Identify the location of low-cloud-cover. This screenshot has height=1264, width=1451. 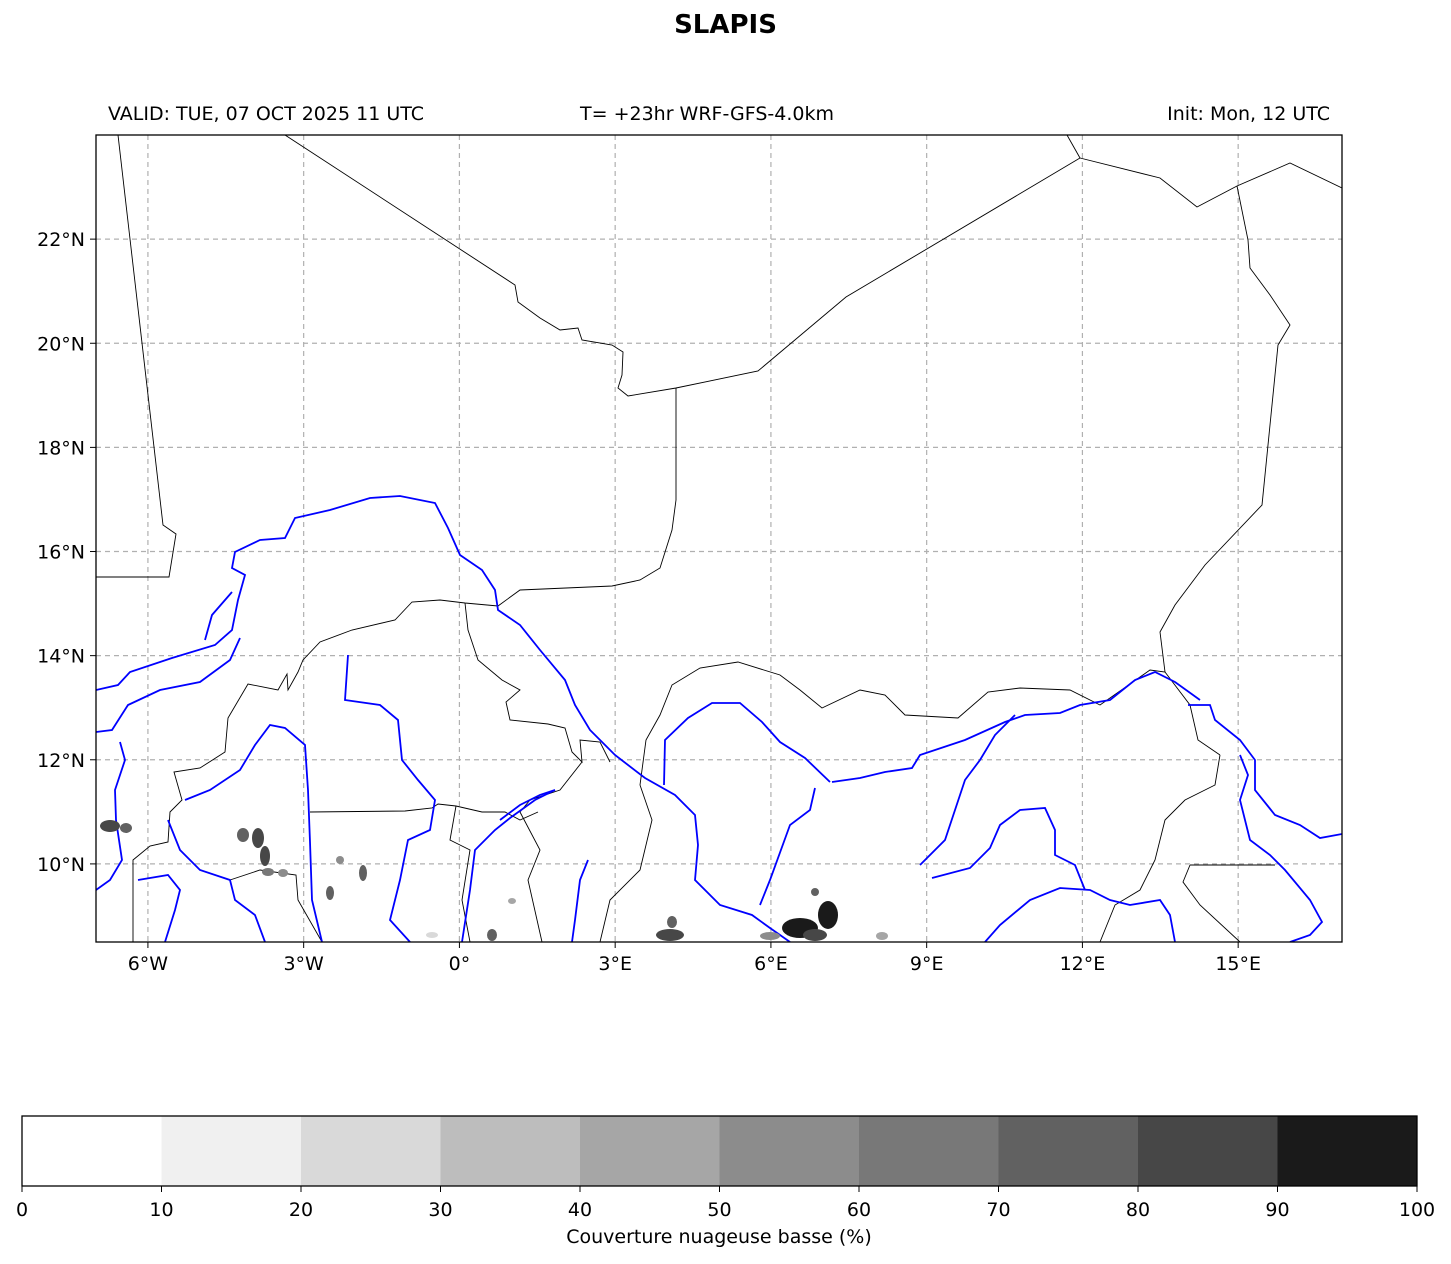
(494, 880).